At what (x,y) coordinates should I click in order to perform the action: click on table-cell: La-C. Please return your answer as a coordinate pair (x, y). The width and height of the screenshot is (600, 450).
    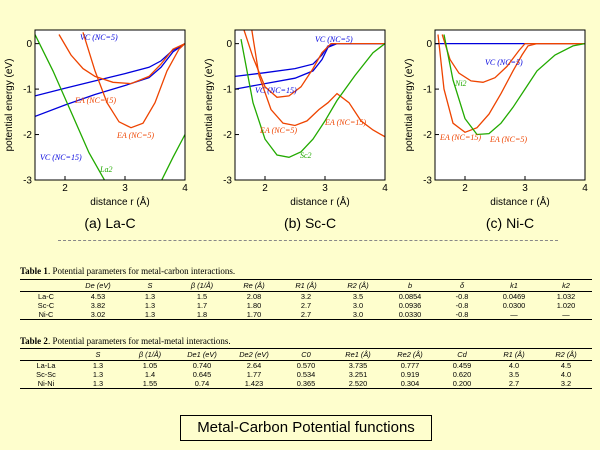
    Looking at the image, I should click on (46, 296).